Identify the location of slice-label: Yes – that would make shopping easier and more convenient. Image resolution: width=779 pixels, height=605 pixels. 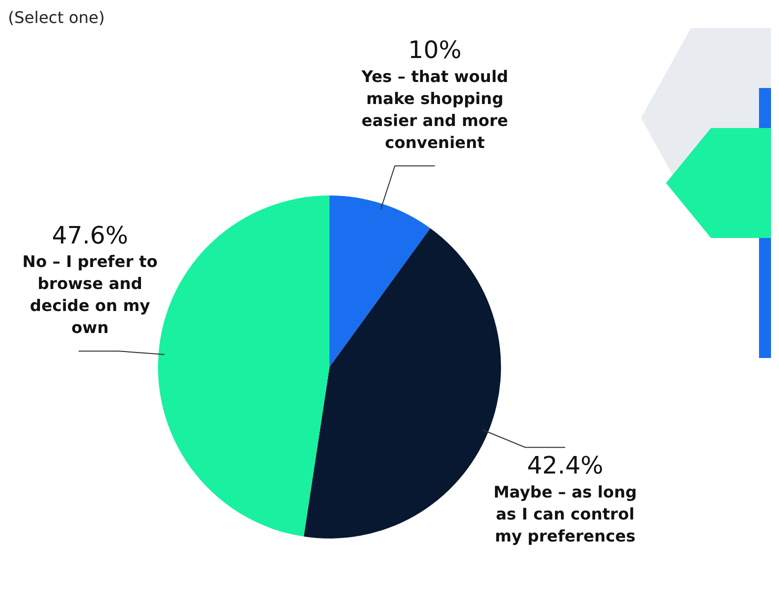
(434, 109).